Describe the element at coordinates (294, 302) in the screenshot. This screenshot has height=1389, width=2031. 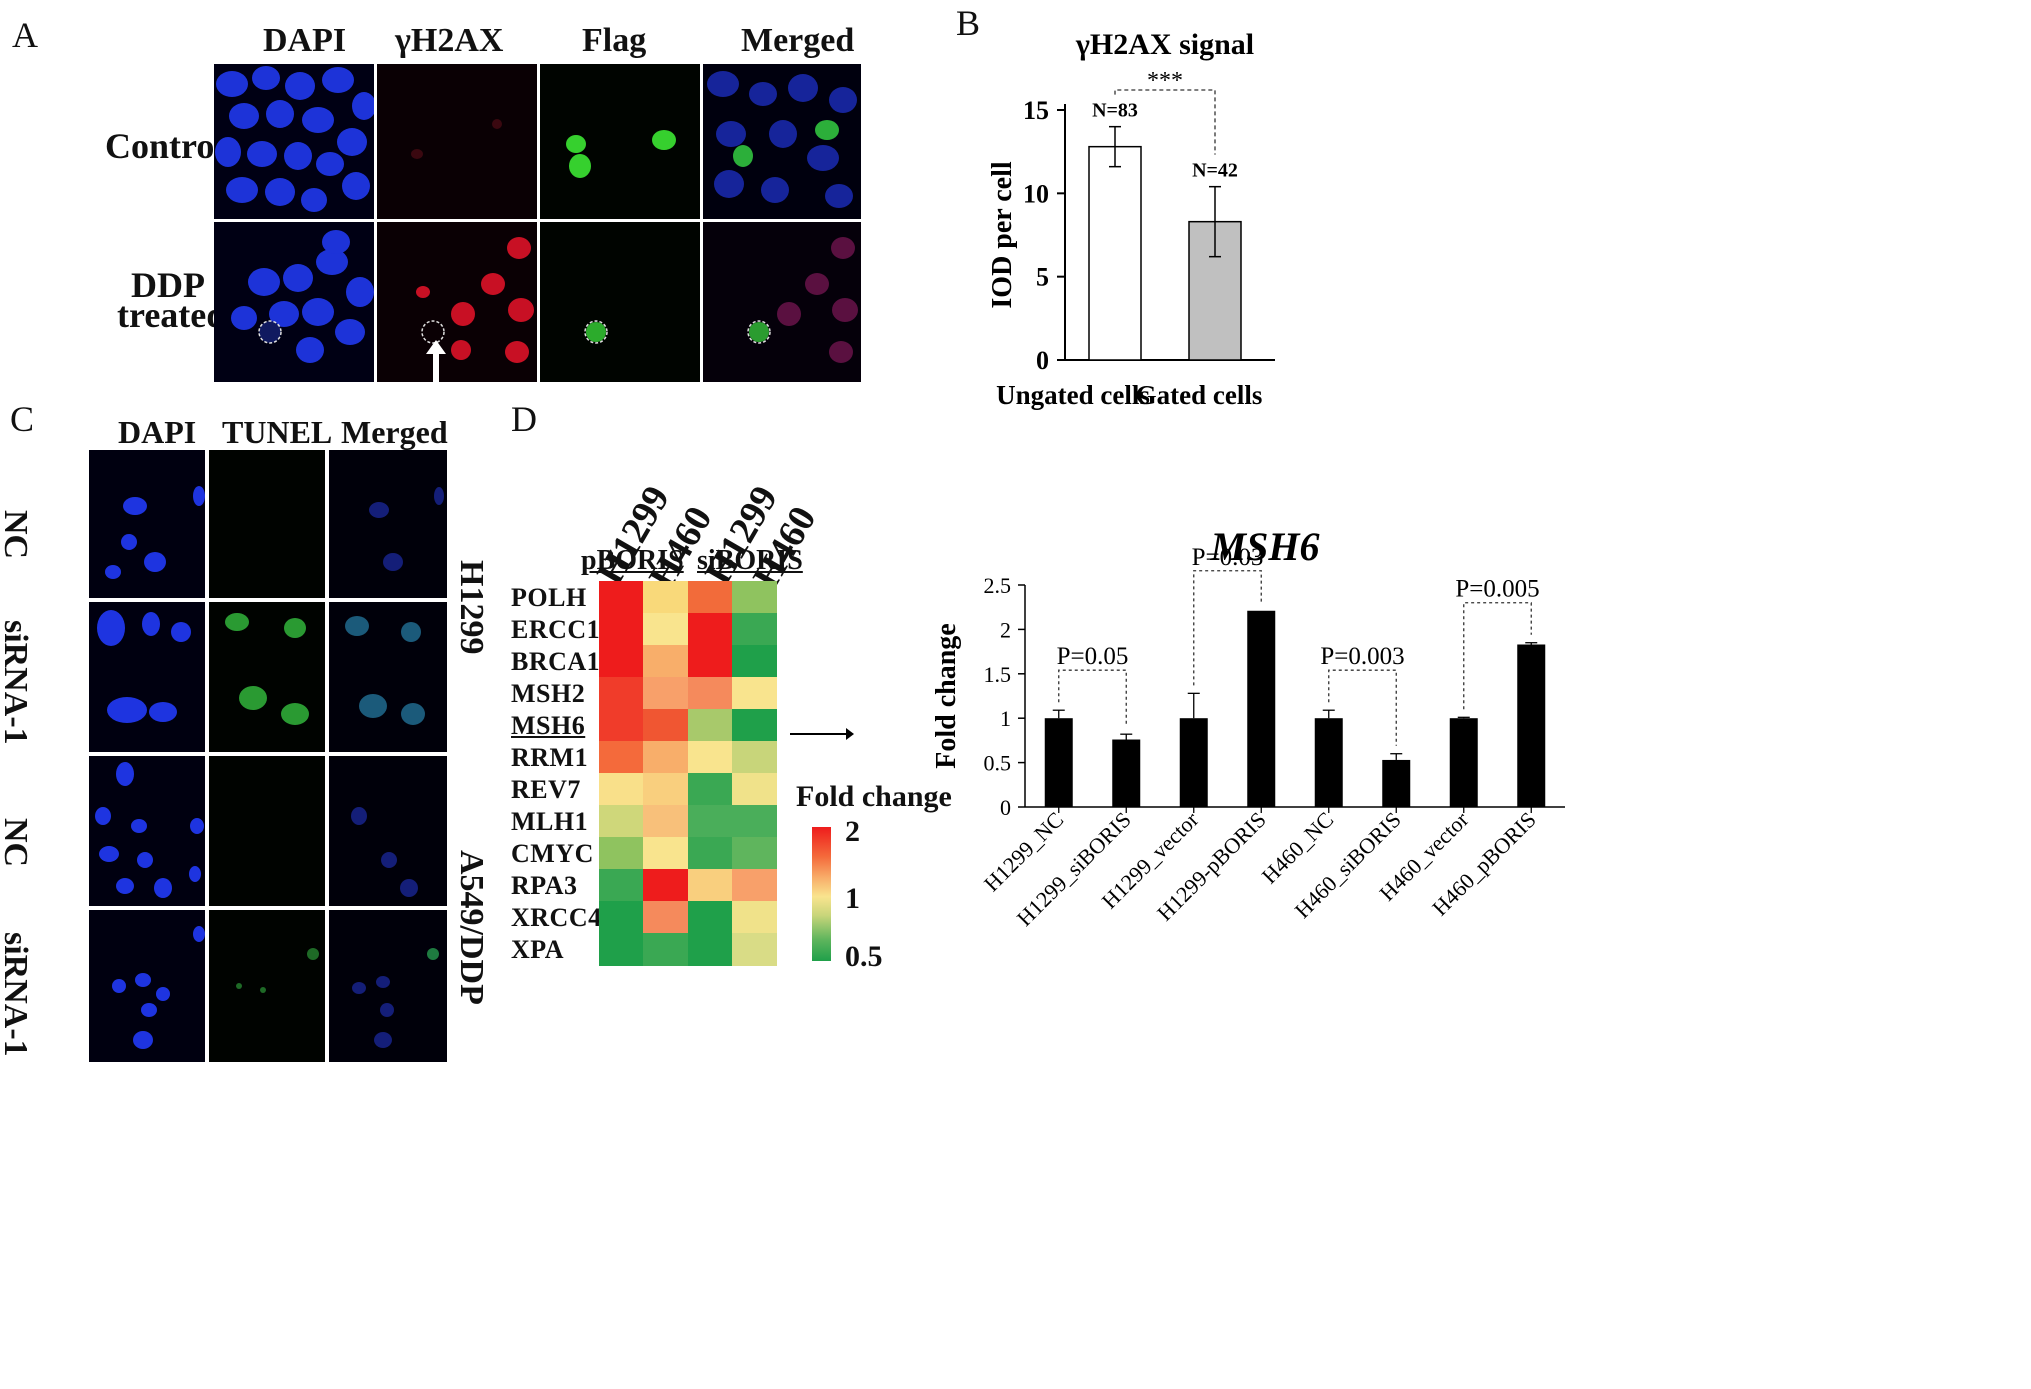
I see `micrograph-ddp-dapi` at that location.